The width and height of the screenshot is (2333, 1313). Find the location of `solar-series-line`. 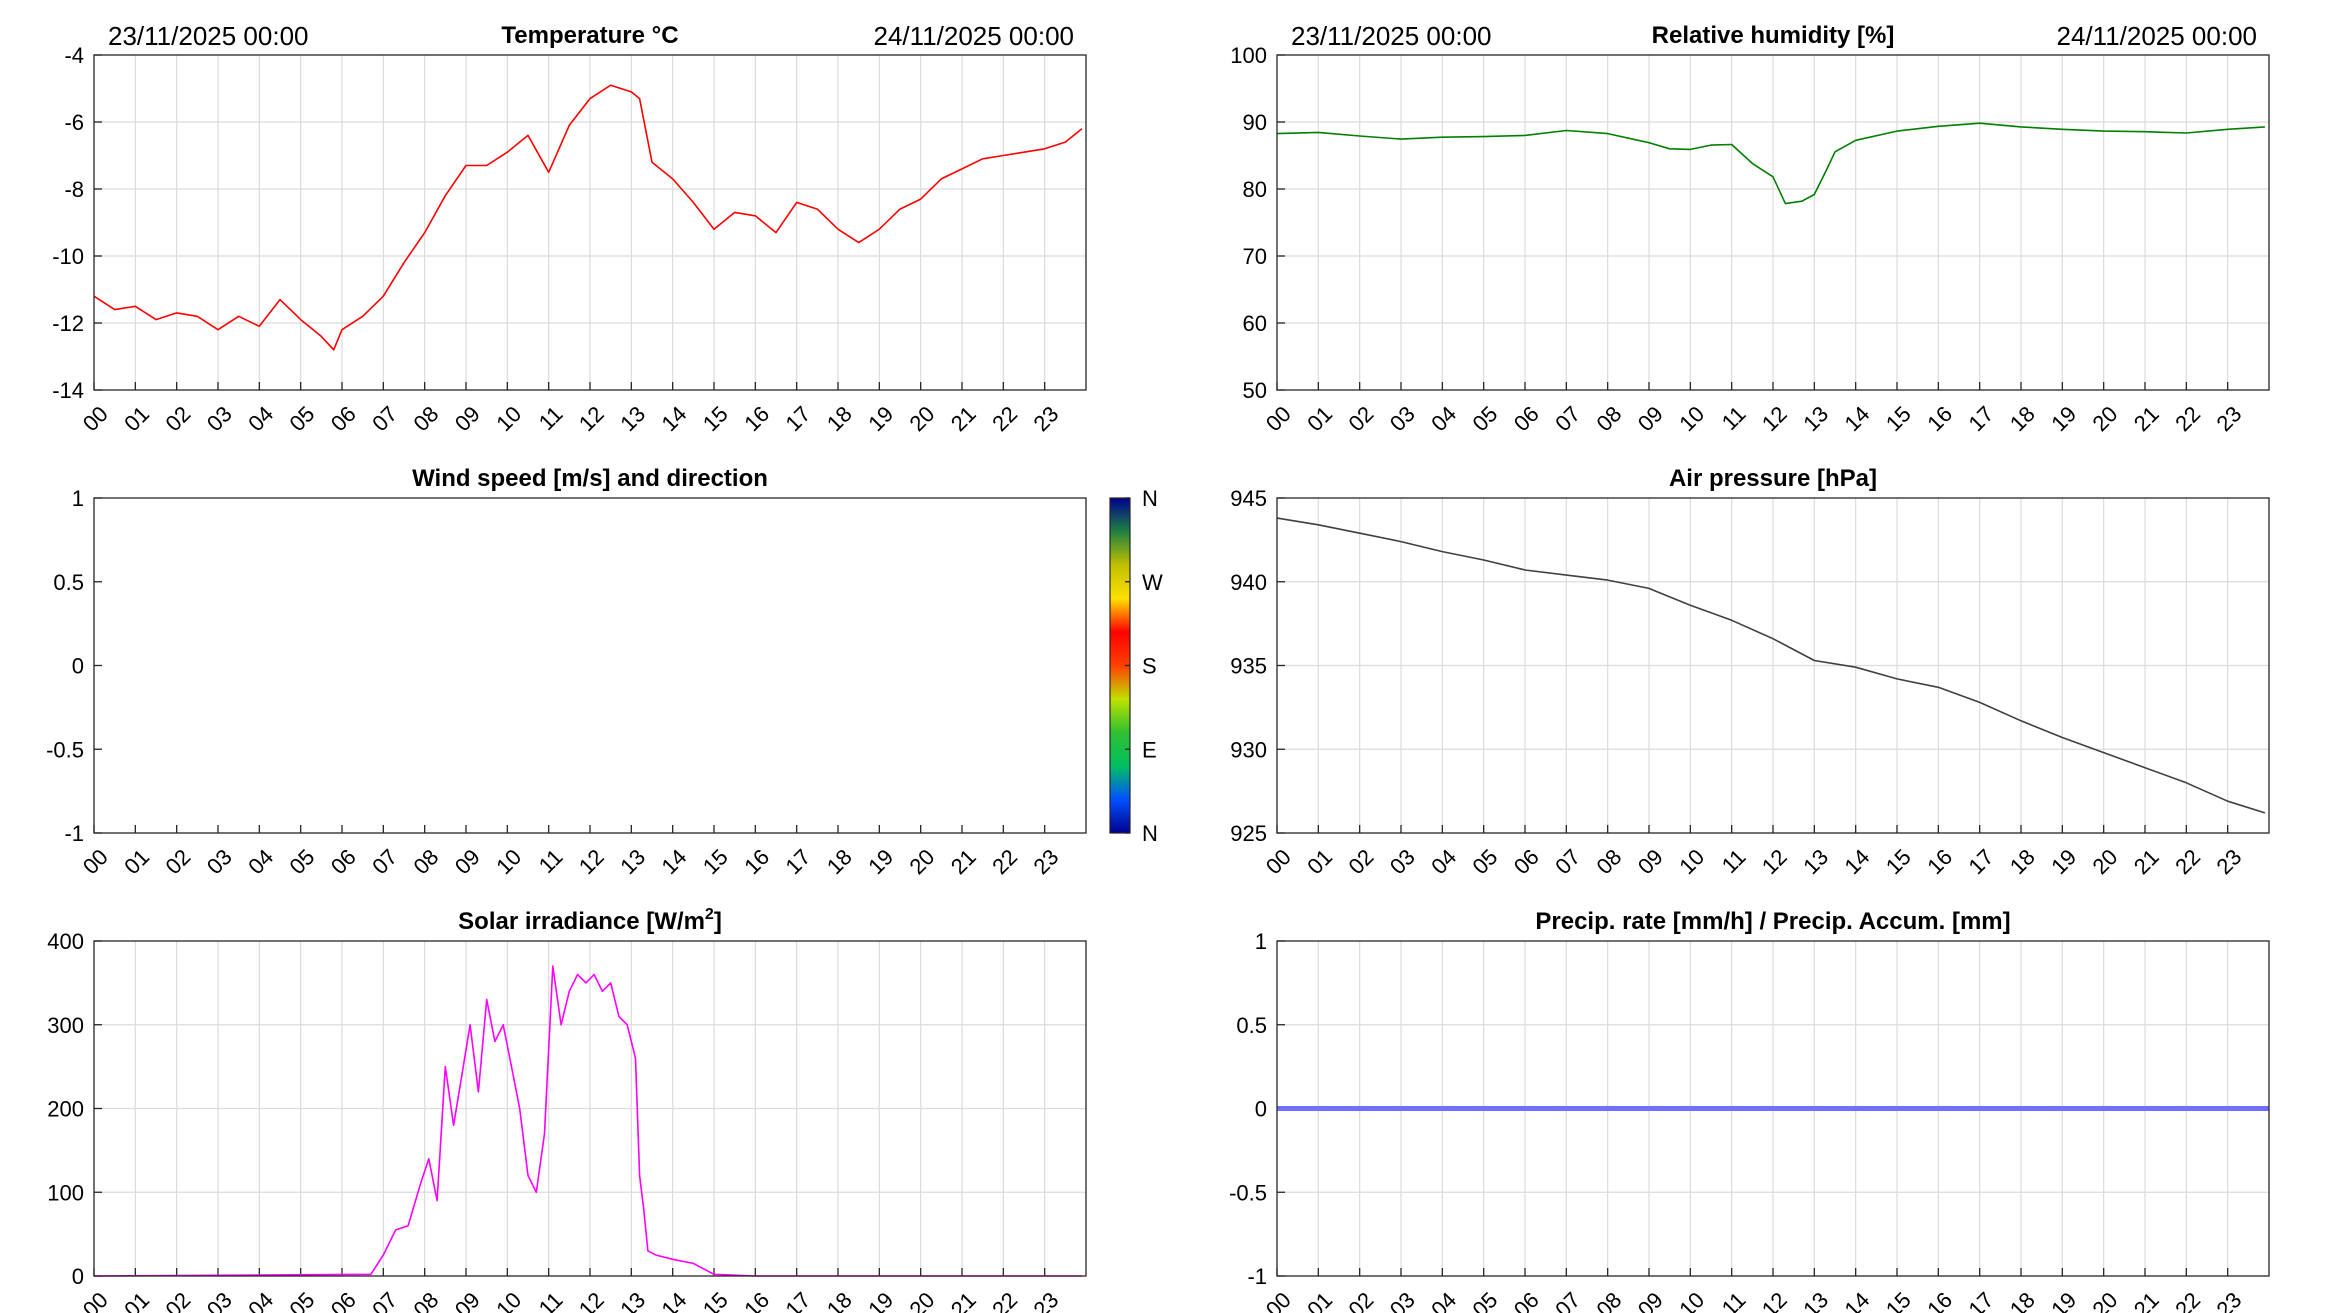

solar-series-line is located at coordinates (587, 1121).